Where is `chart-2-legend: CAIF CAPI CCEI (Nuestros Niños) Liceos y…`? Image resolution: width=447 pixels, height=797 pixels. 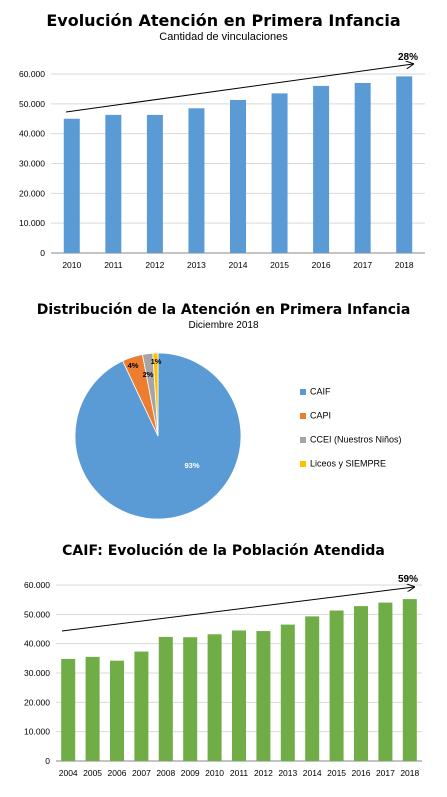 chart-2-legend: CAIF CAPI CCEI (Nuestros Niños) Liceos y… is located at coordinates (351, 434).